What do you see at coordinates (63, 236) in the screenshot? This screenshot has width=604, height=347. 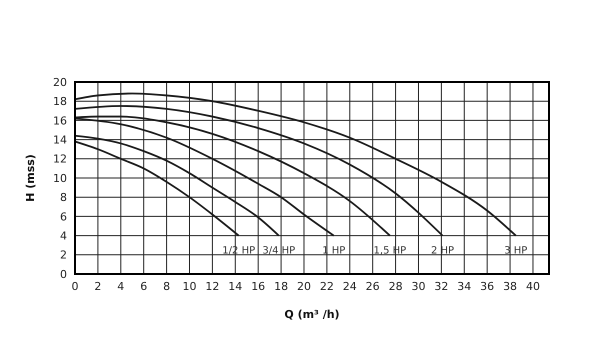 I see `y-tick-label: 4` at bounding box center [63, 236].